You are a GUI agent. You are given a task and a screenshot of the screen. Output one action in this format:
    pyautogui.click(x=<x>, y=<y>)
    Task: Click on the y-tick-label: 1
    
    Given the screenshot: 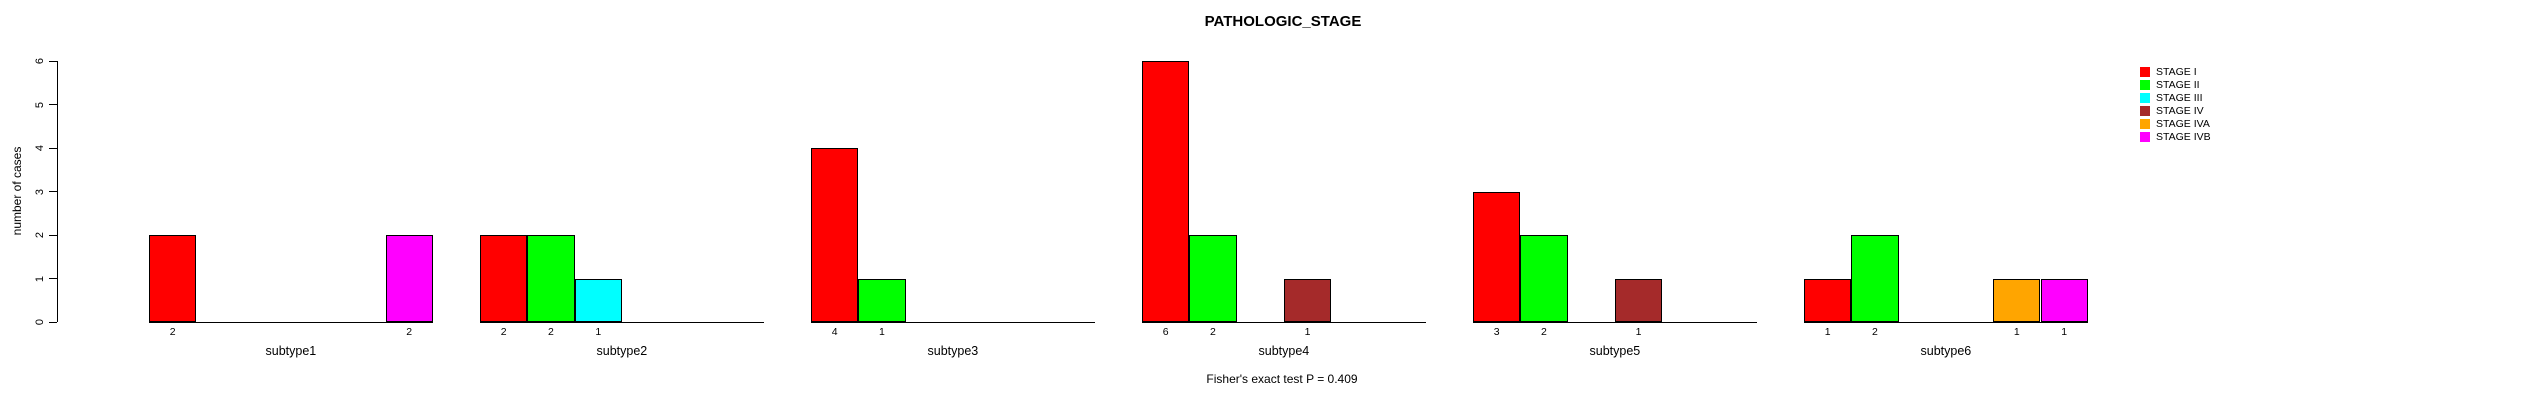 What is the action you would take?
    pyautogui.click(x=40, y=278)
    